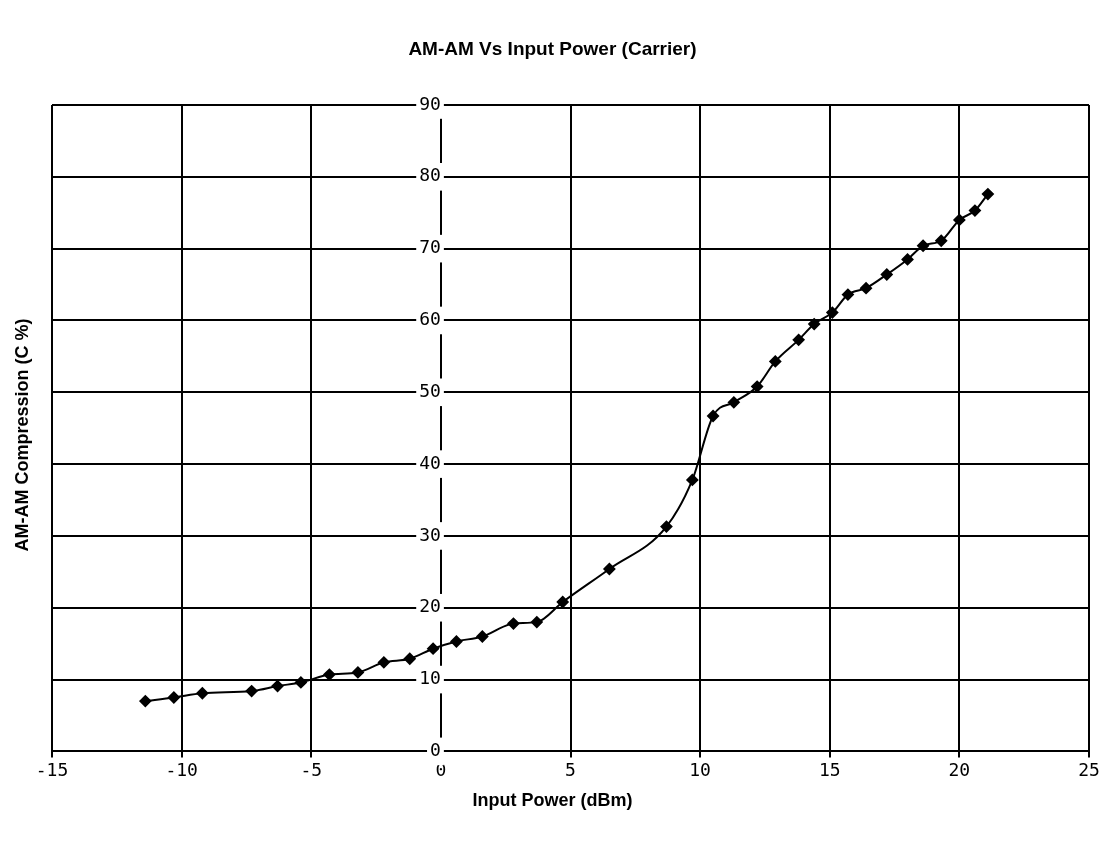 The height and width of the screenshot is (845, 1105). Describe the element at coordinates (570, 769) in the screenshot. I see `x-tick-label: 5` at that location.